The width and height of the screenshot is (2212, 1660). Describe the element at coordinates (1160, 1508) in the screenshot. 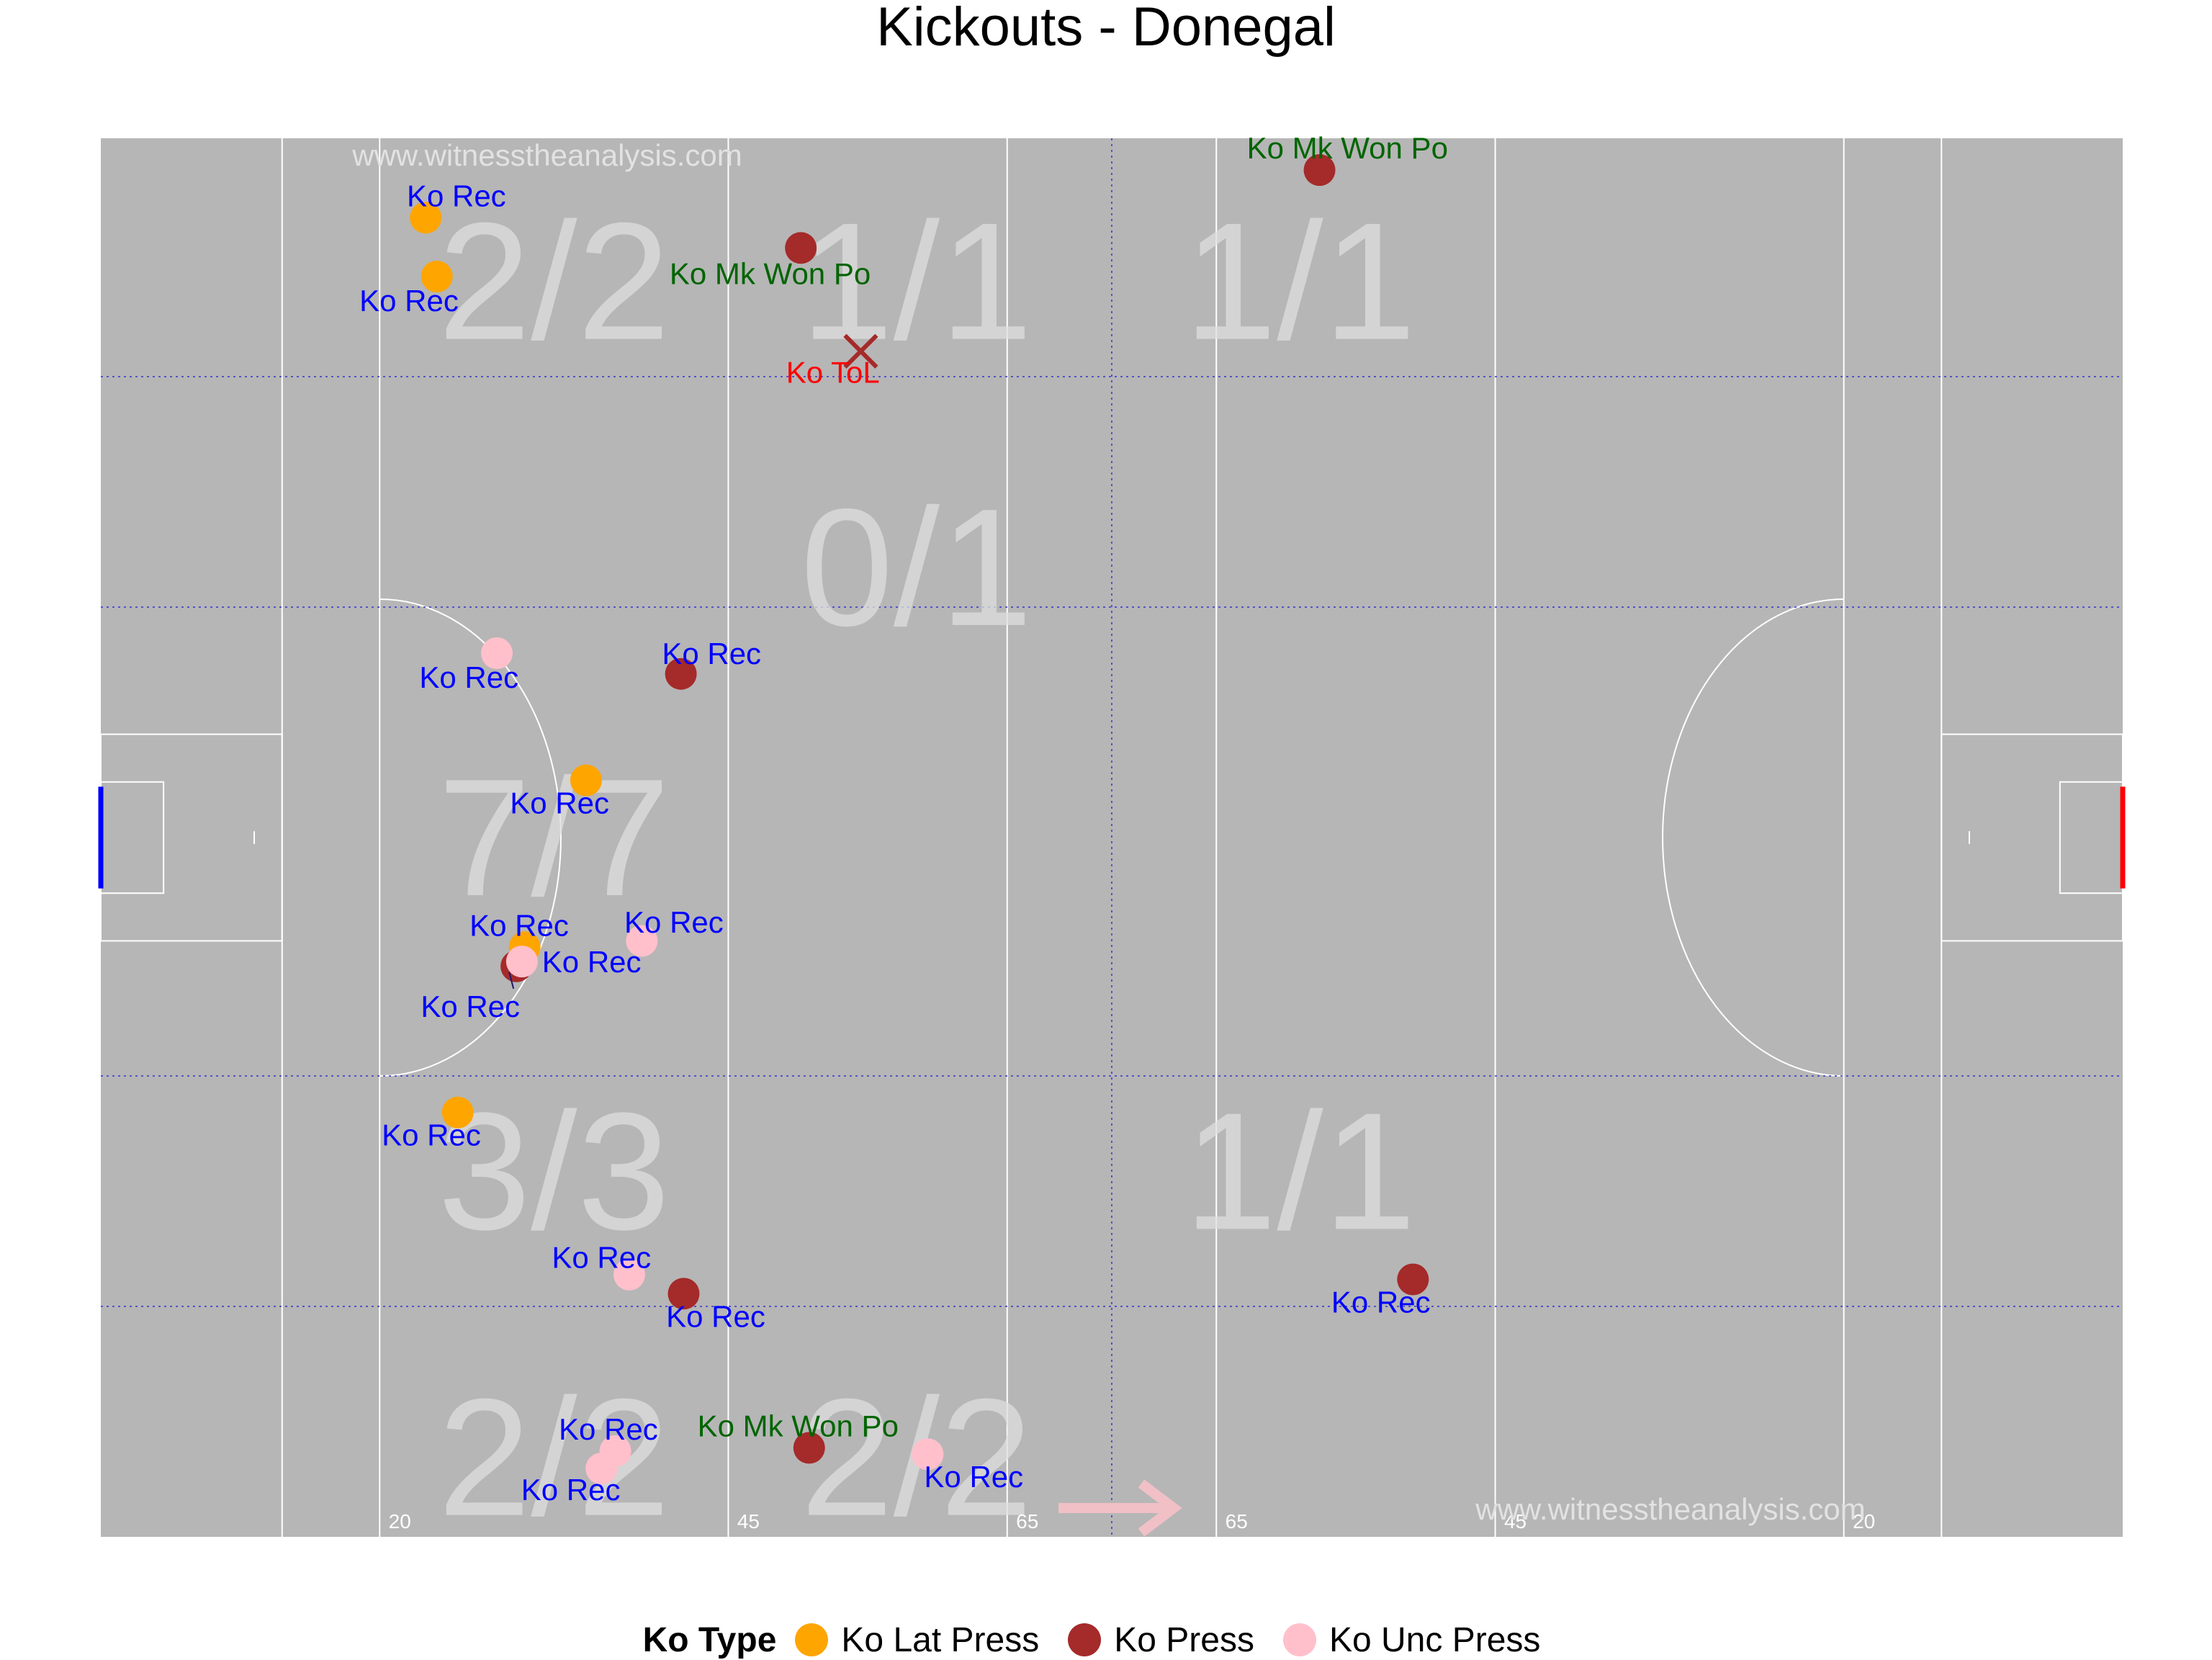

I see `arrow-head` at that location.